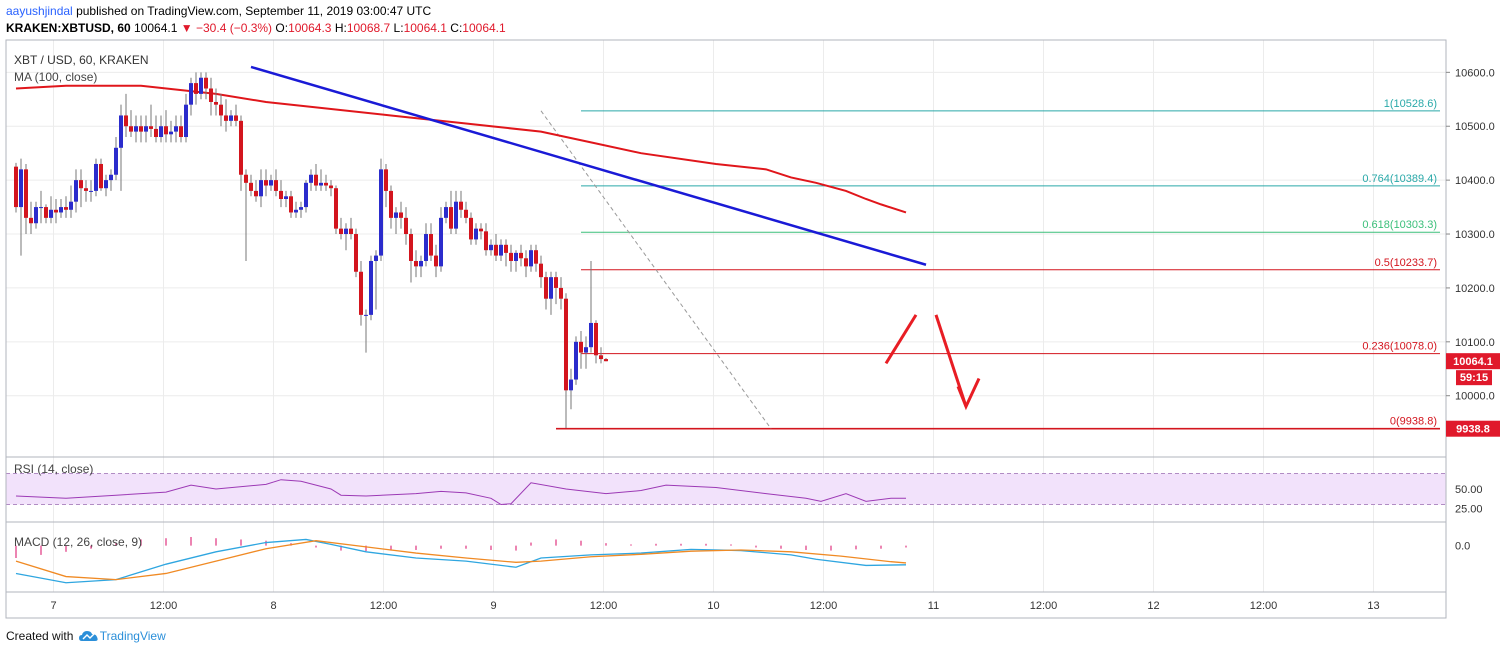 This screenshot has height=654, width=1508. I want to click on fib-label-0.236: 0.236(10078.0), so click(1399, 347).